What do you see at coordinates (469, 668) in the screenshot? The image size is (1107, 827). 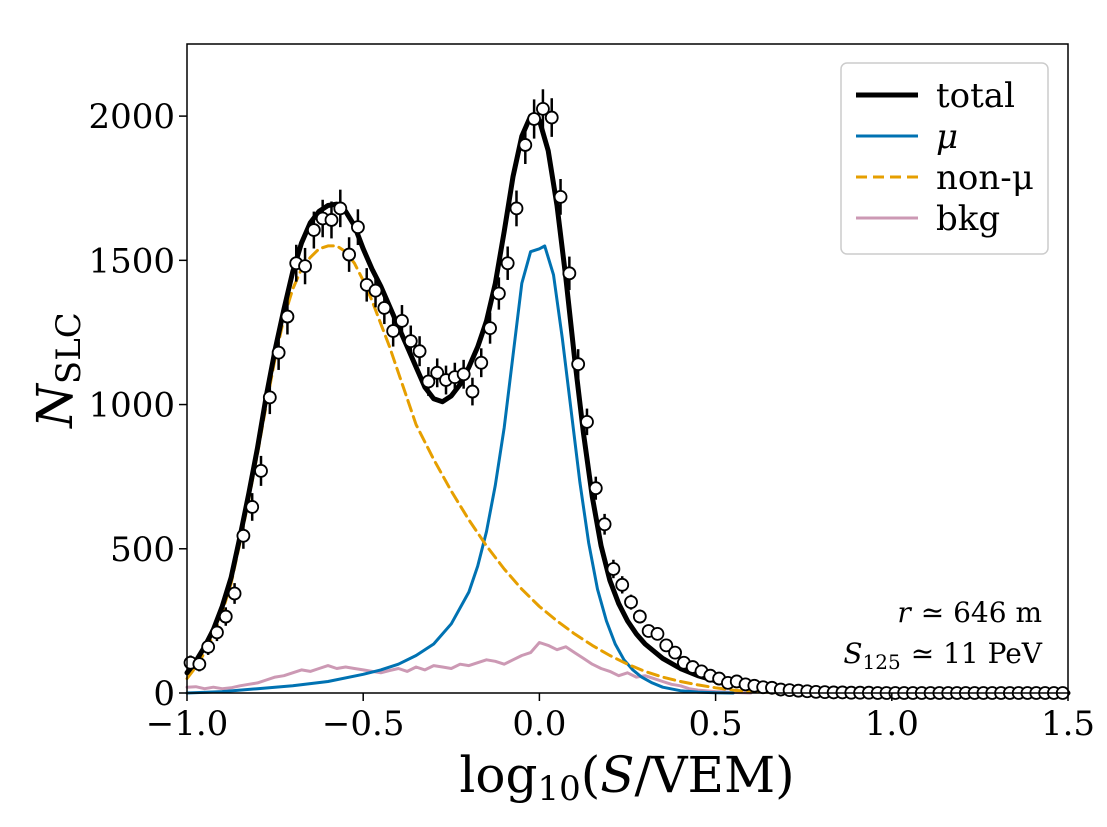 I see `series-line-bkg` at bounding box center [469, 668].